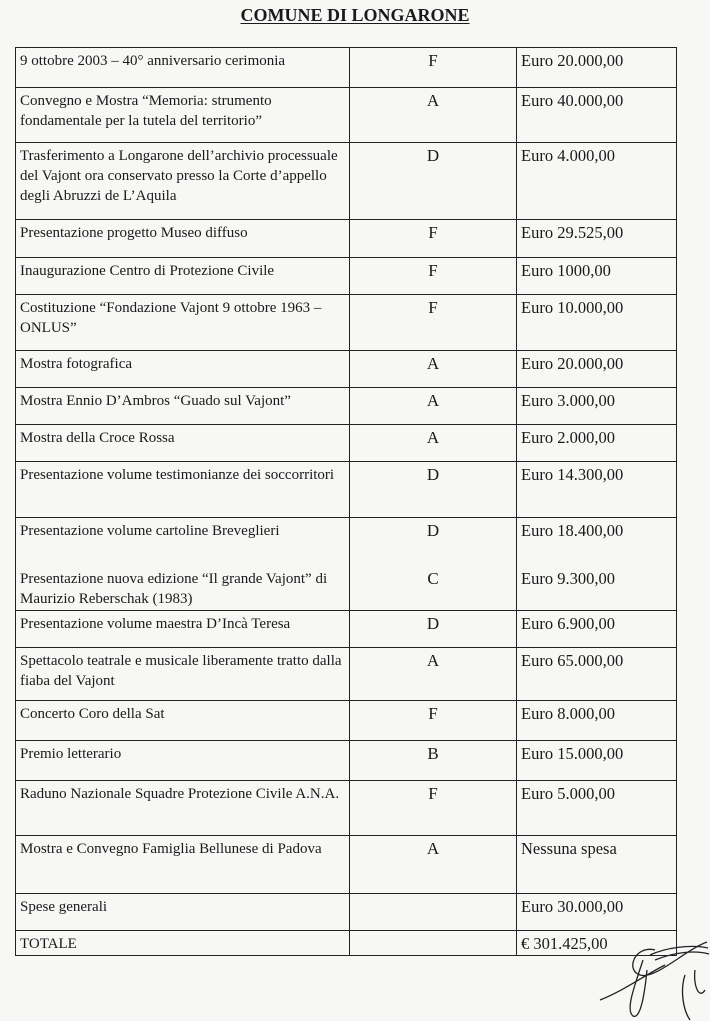 Image resolution: width=710 pixels, height=1021 pixels. What do you see at coordinates (182, 238) in the screenshot?
I see `event-cell: Presentazione progetto Museo diffuso` at bounding box center [182, 238].